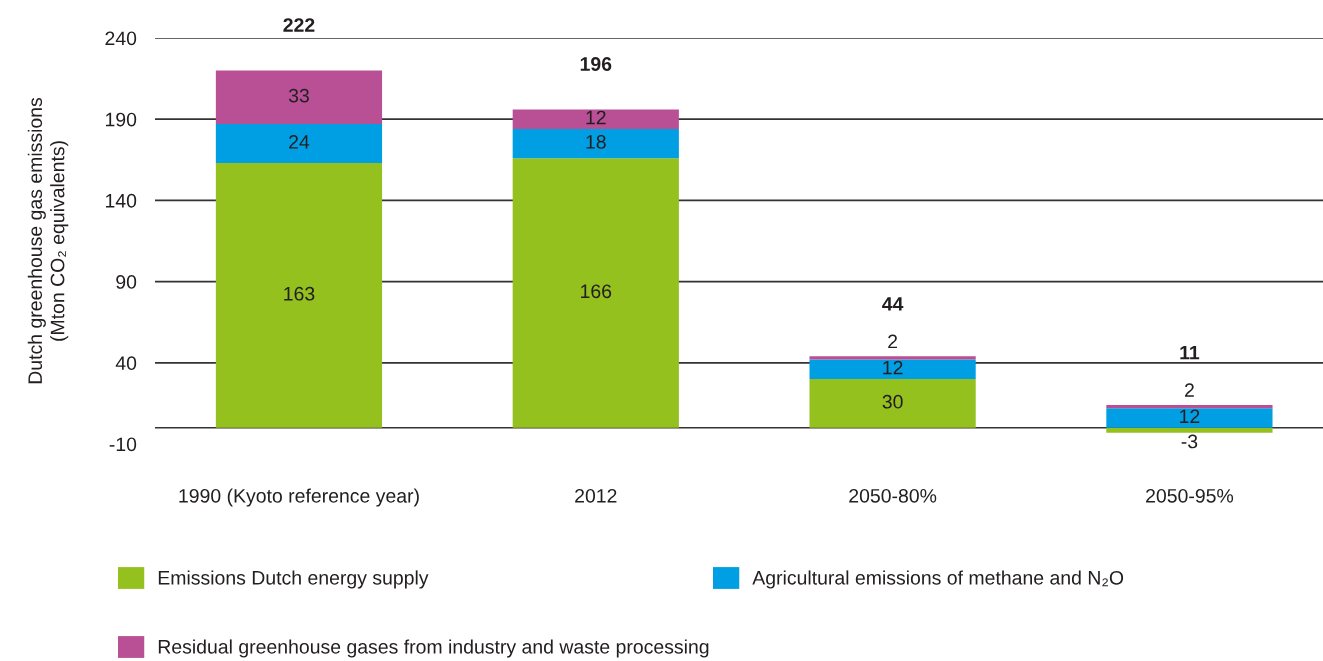  Describe the element at coordinates (121, 38) in the screenshot. I see `y-tick-label: 240` at that location.